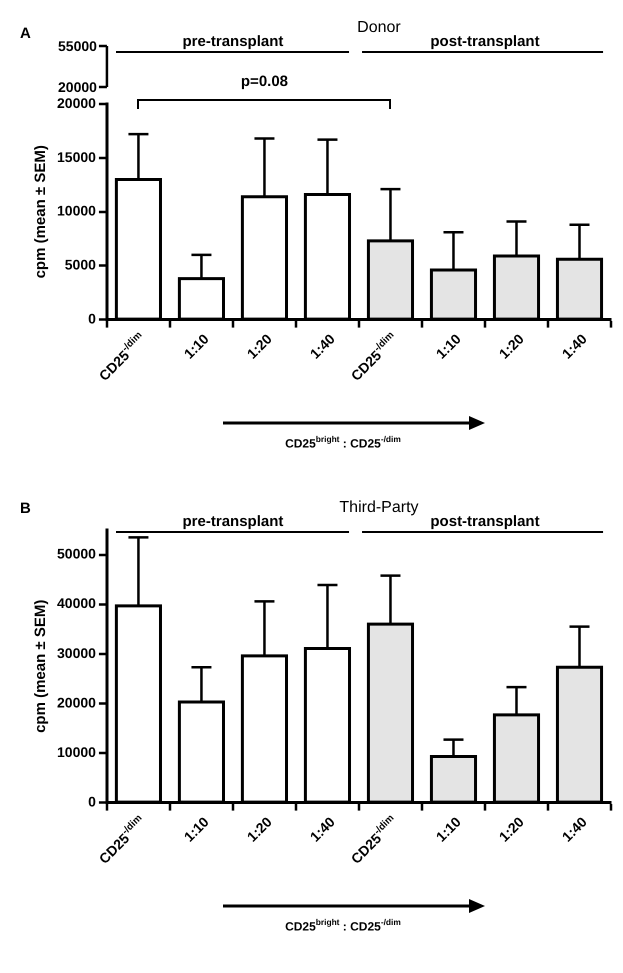  I want to click on text: B, so click(25, 508).